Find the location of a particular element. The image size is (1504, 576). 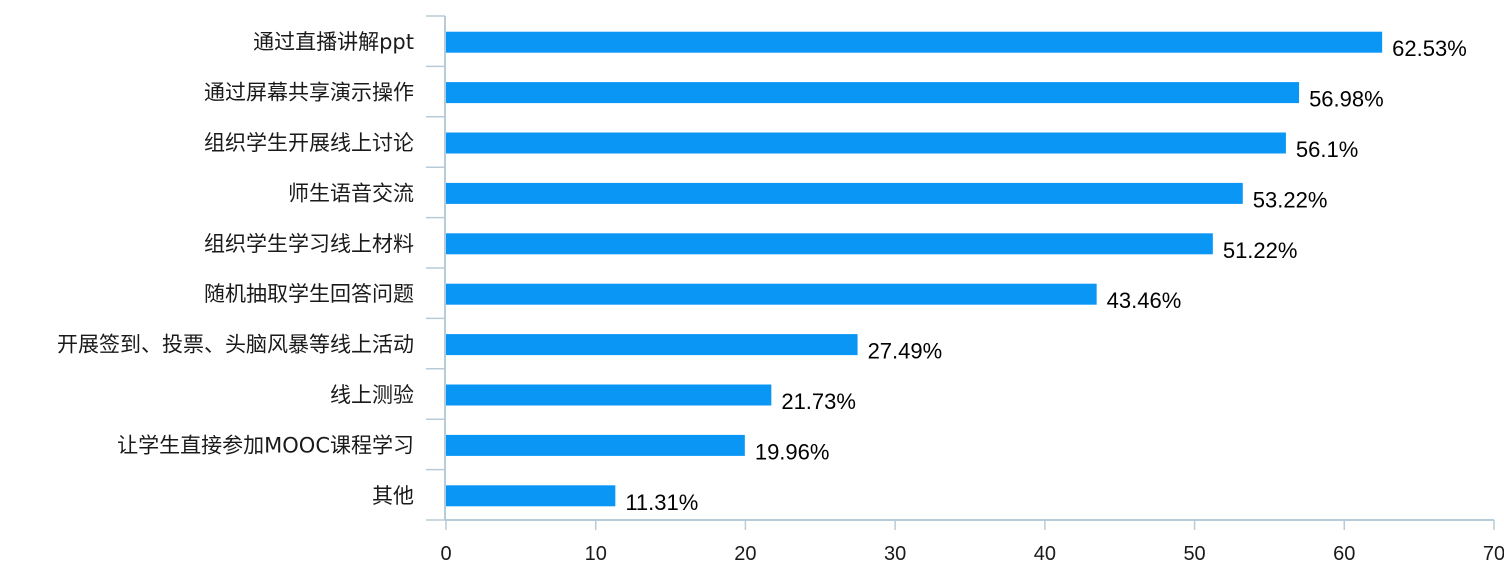

category-label: 通过直播讲解ppt is located at coordinates (333, 42).